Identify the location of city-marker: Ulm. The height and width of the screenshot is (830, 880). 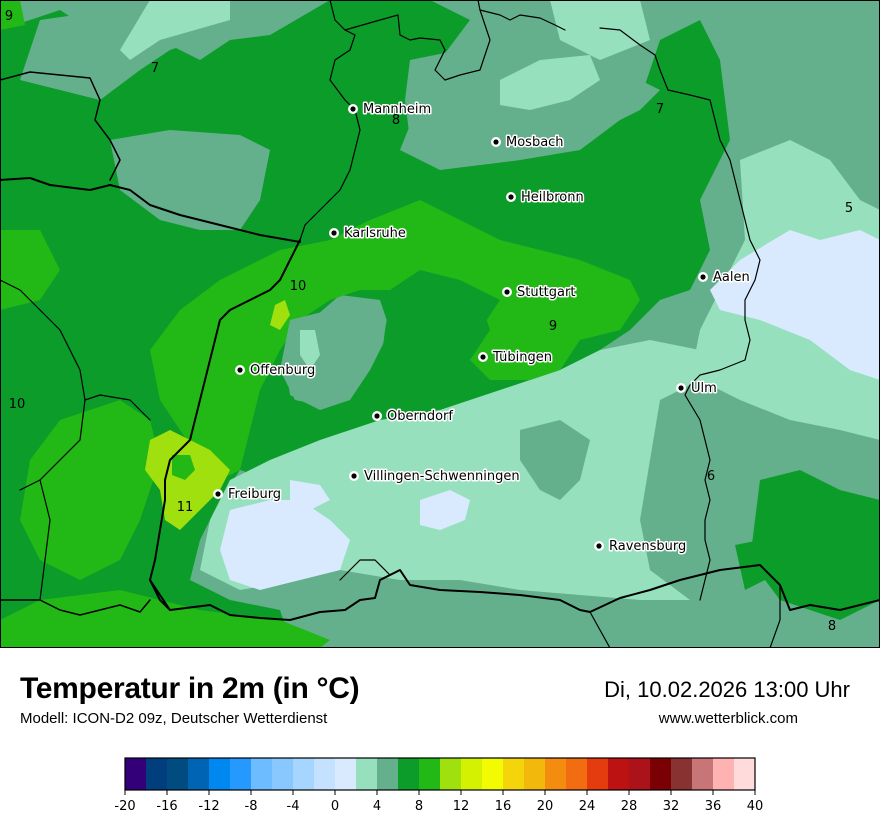
(697, 389).